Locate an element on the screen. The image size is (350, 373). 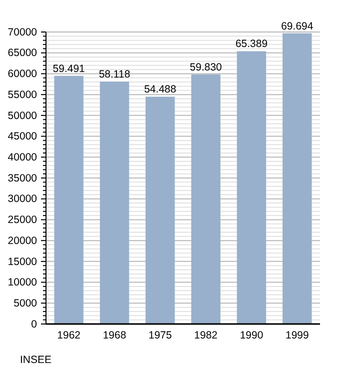
y-tick-label: 40000 is located at coordinates (23, 158).